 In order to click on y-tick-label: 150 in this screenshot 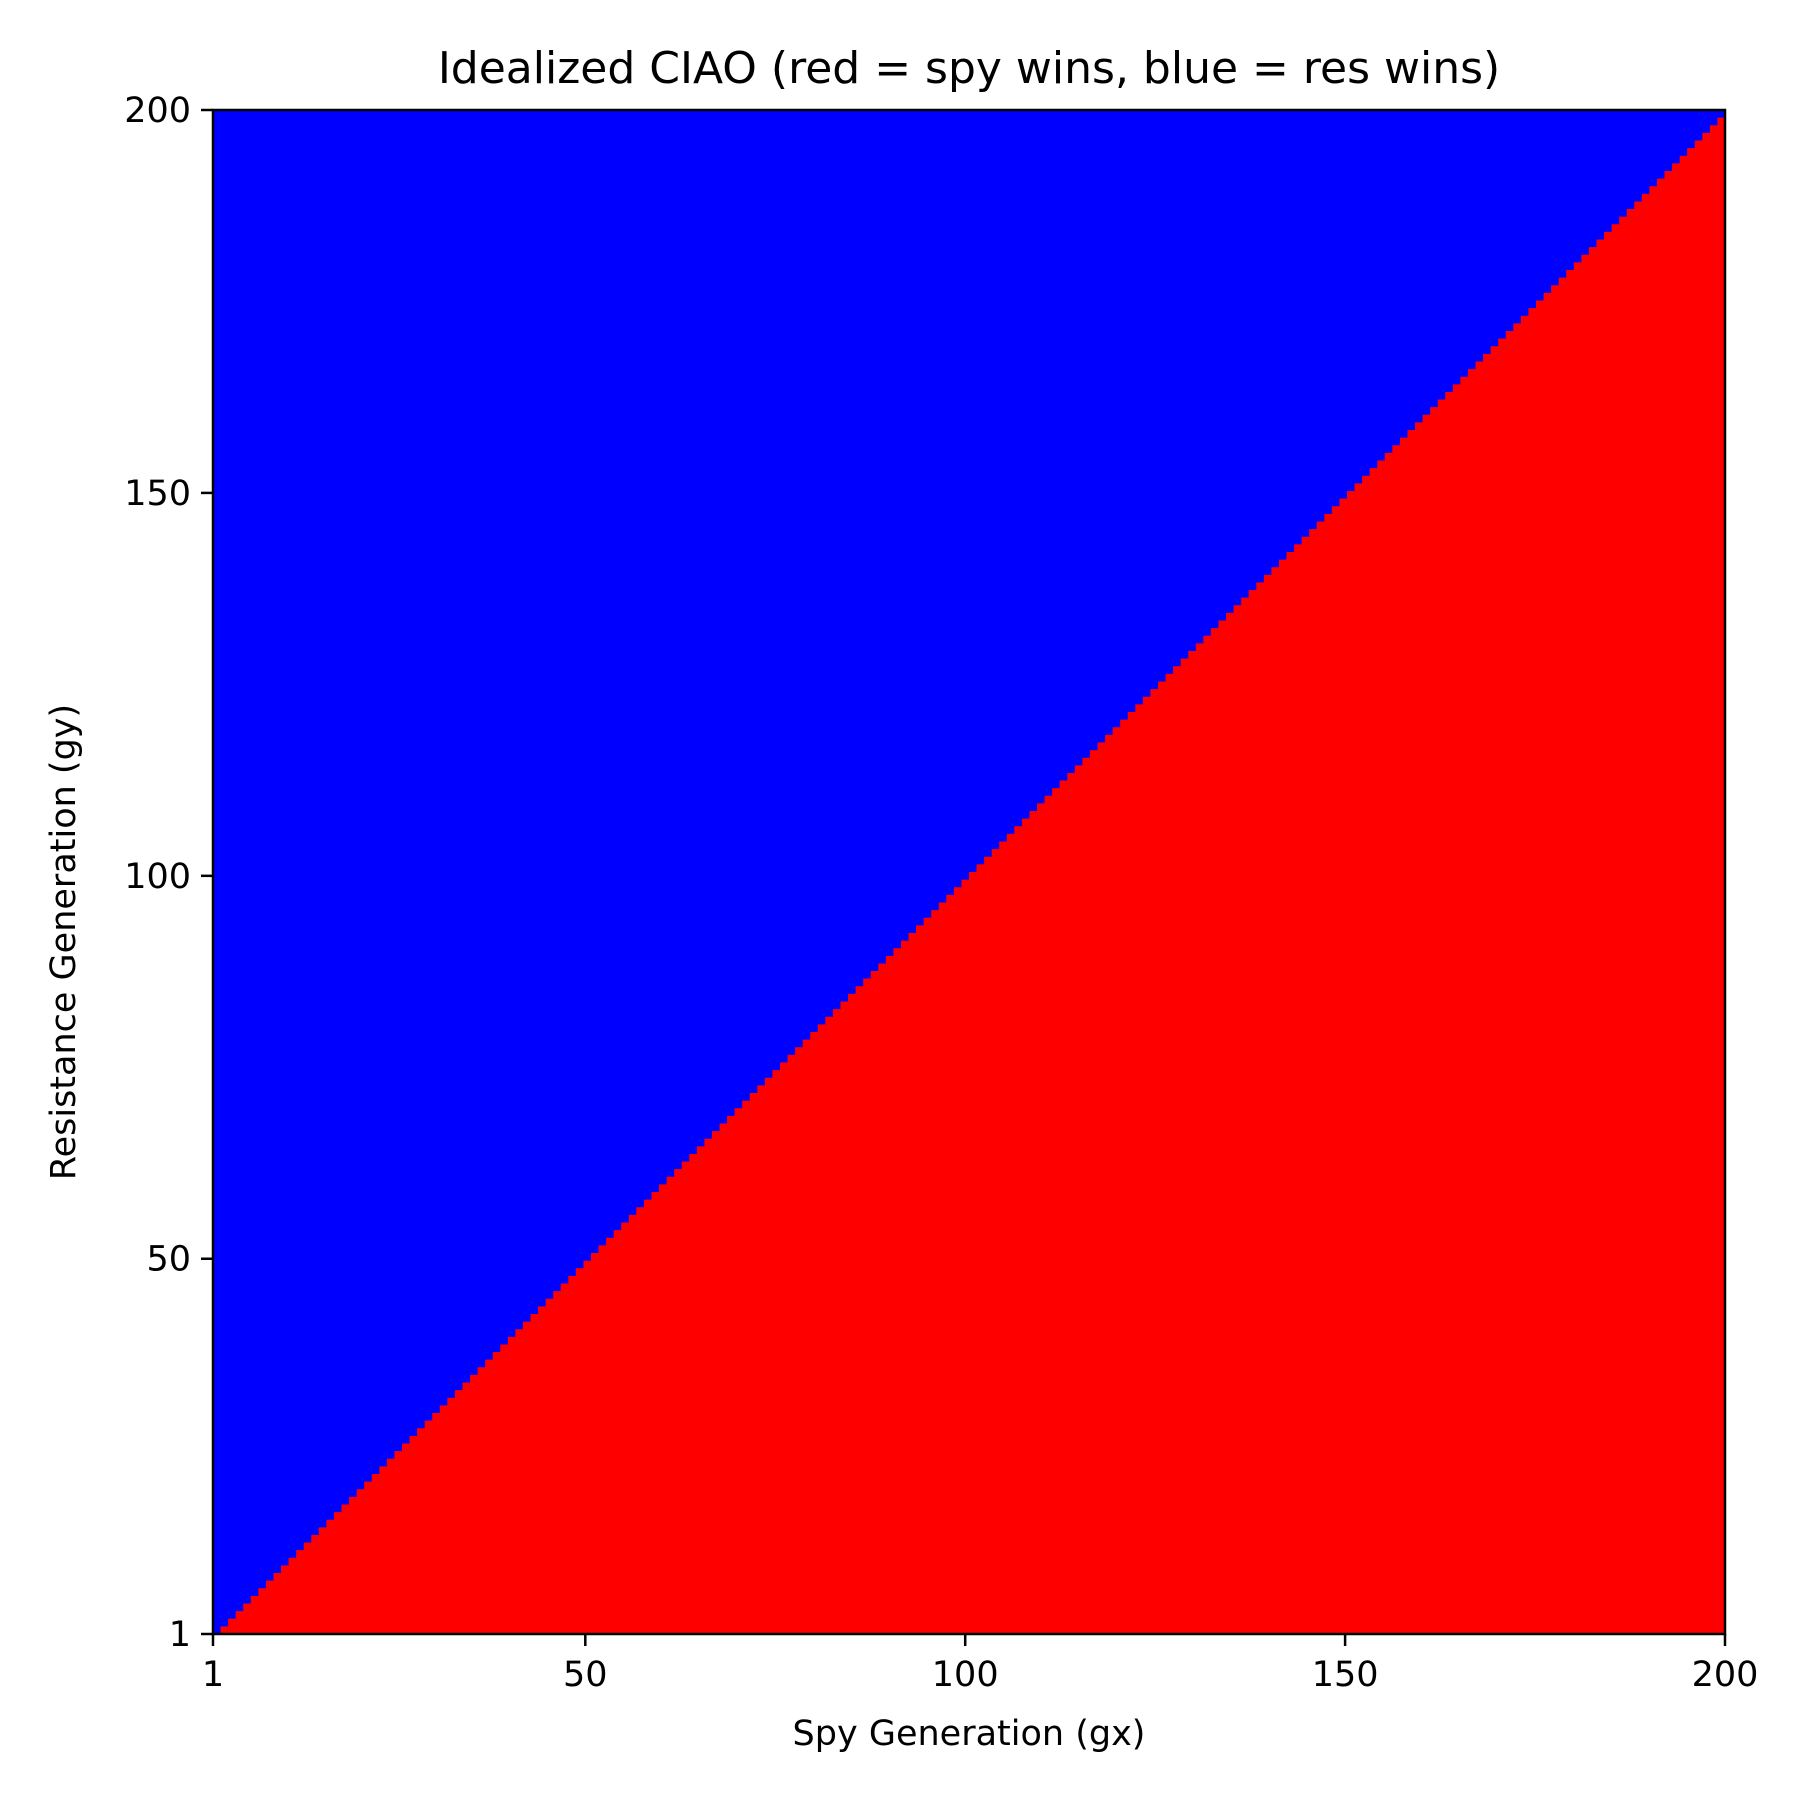, I will do `click(157, 494)`.